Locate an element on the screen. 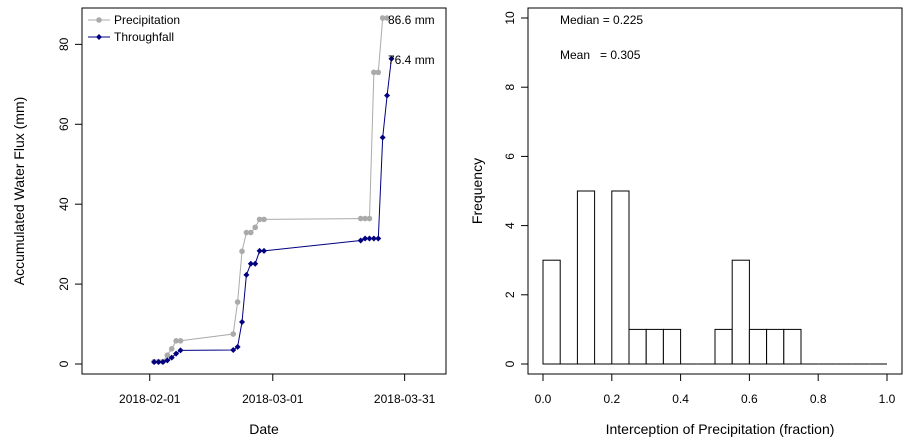  annotation-throughfall-total: 76.4 mm is located at coordinates (411, 60).